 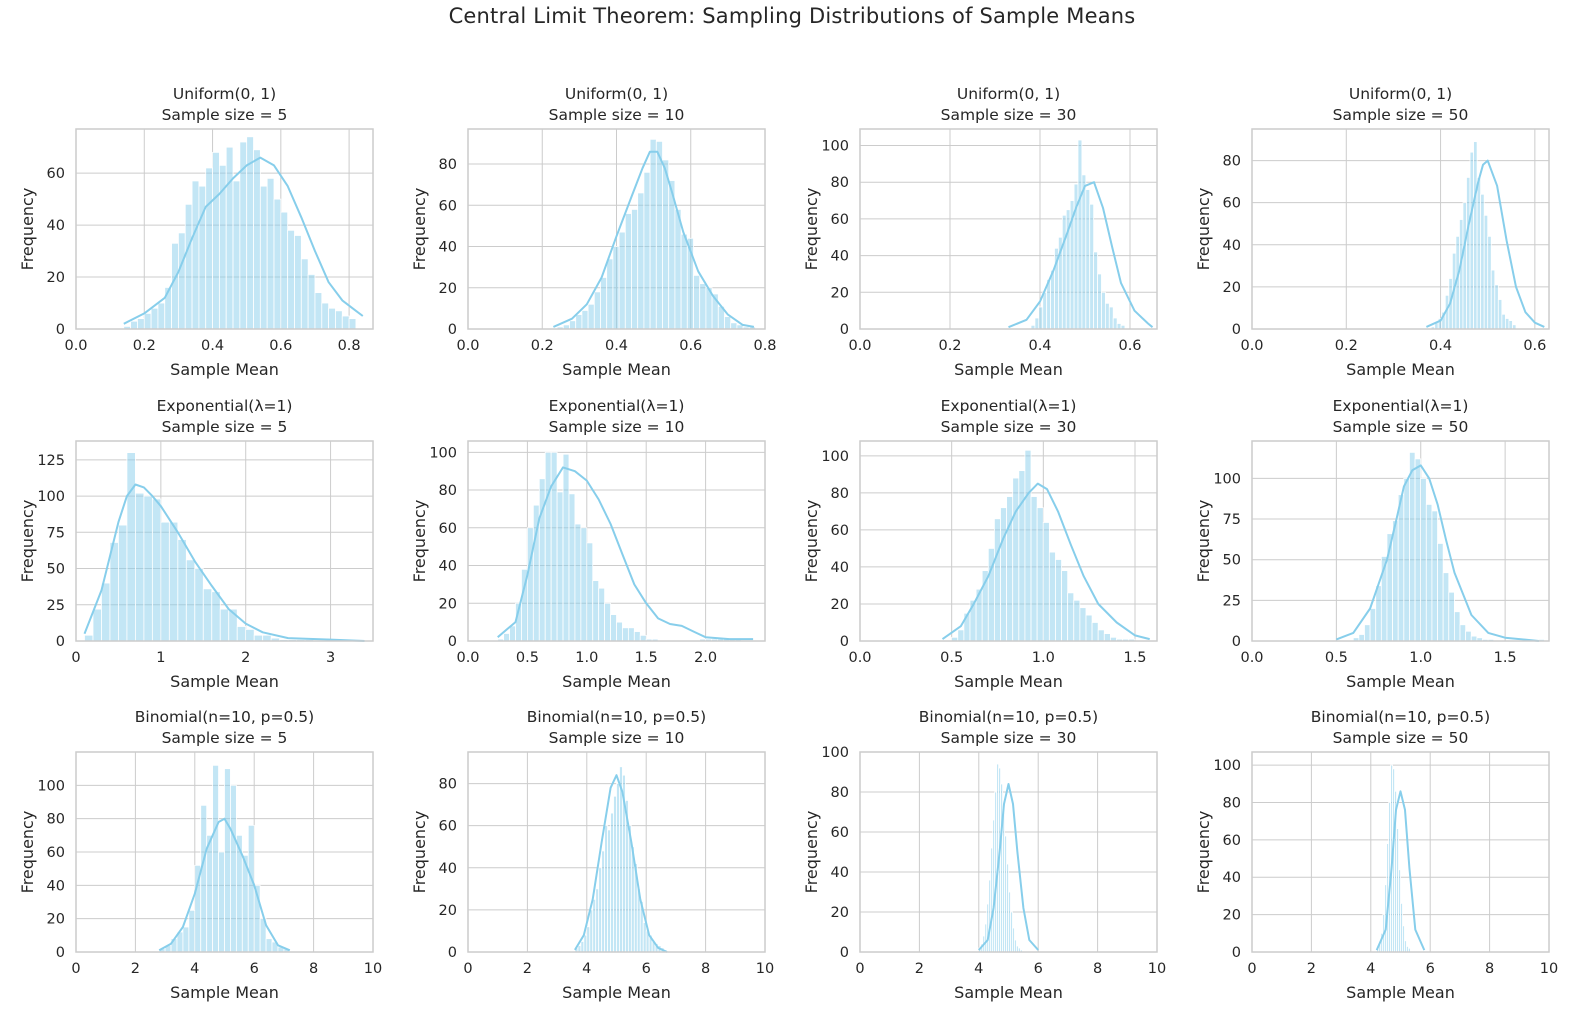 What do you see at coordinates (56, 226) in the screenshot?
I see `y-tick-label: 40` at bounding box center [56, 226].